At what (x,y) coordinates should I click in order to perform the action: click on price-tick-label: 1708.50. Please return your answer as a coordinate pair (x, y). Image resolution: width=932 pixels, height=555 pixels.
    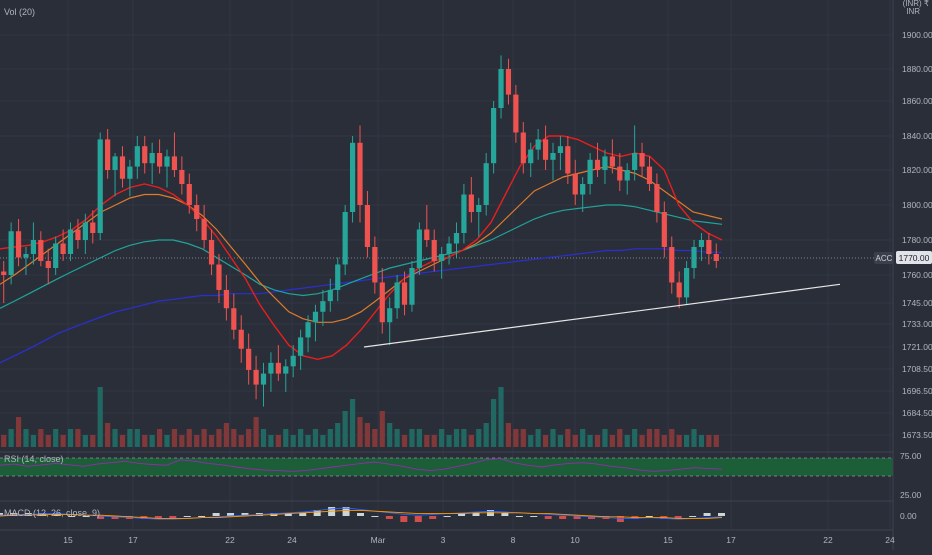
    Looking at the image, I should click on (917, 369).